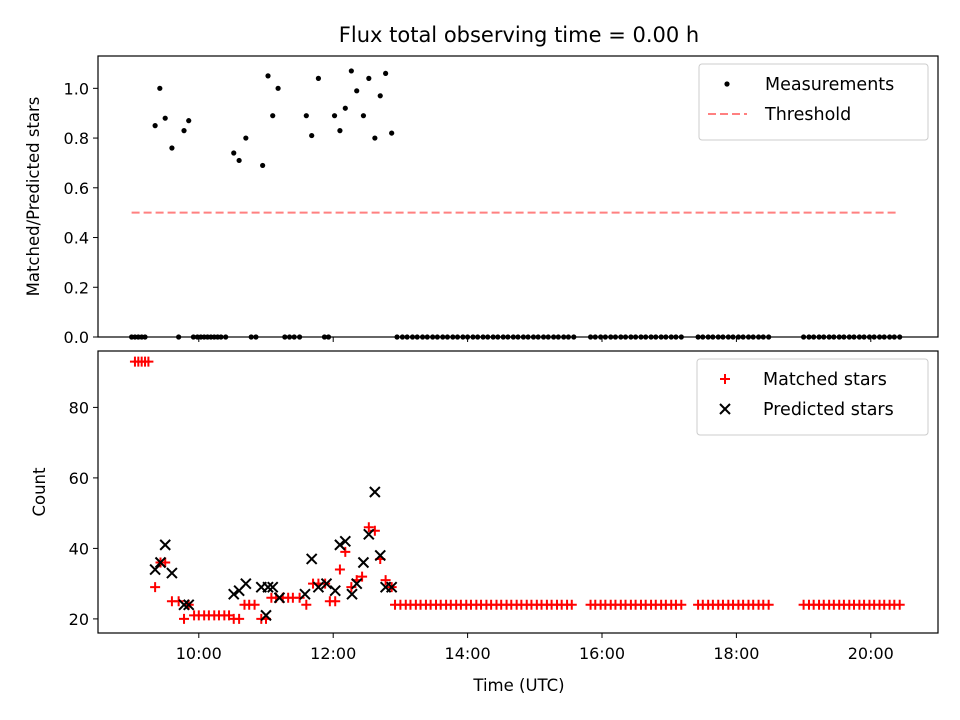 This screenshot has height=720, width=960. What do you see at coordinates (79, 478) in the screenshot?
I see `y-tick-label: 60` at bounding box center [79, 478].